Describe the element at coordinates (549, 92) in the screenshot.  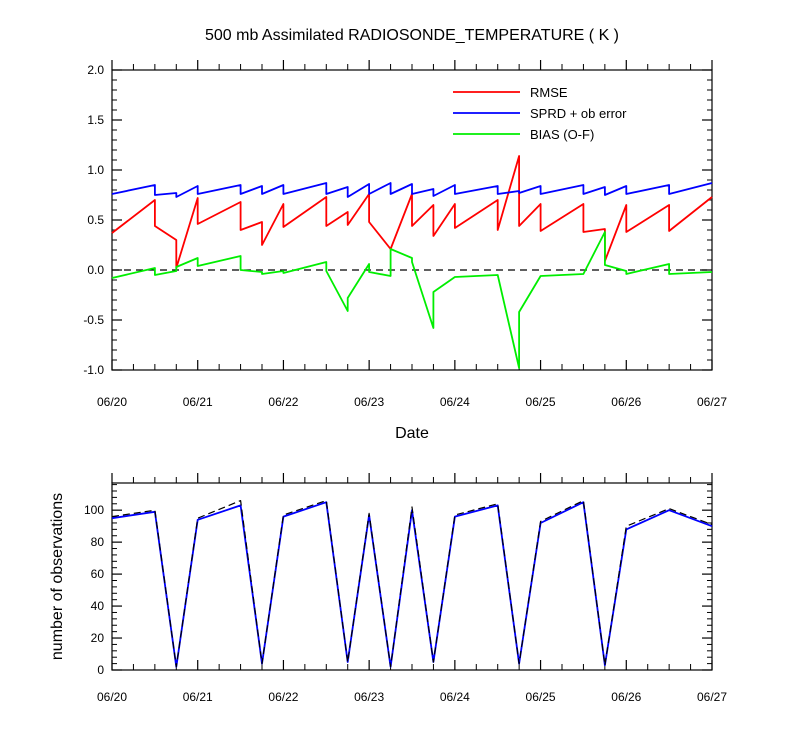
I see `legend-label-1: RMSE` at that location.